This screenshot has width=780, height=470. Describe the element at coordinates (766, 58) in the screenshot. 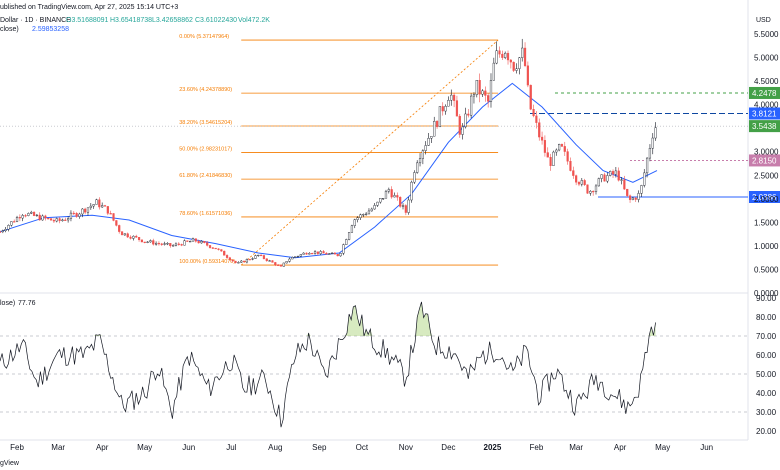

I see `price-tick-label: 5.0000` at that location.